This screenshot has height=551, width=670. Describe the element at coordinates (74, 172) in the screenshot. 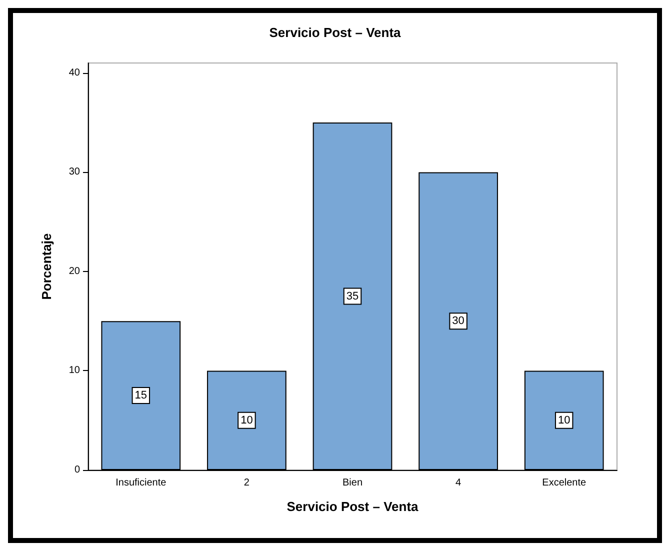

I see `y-tick-label: 30` at that location.